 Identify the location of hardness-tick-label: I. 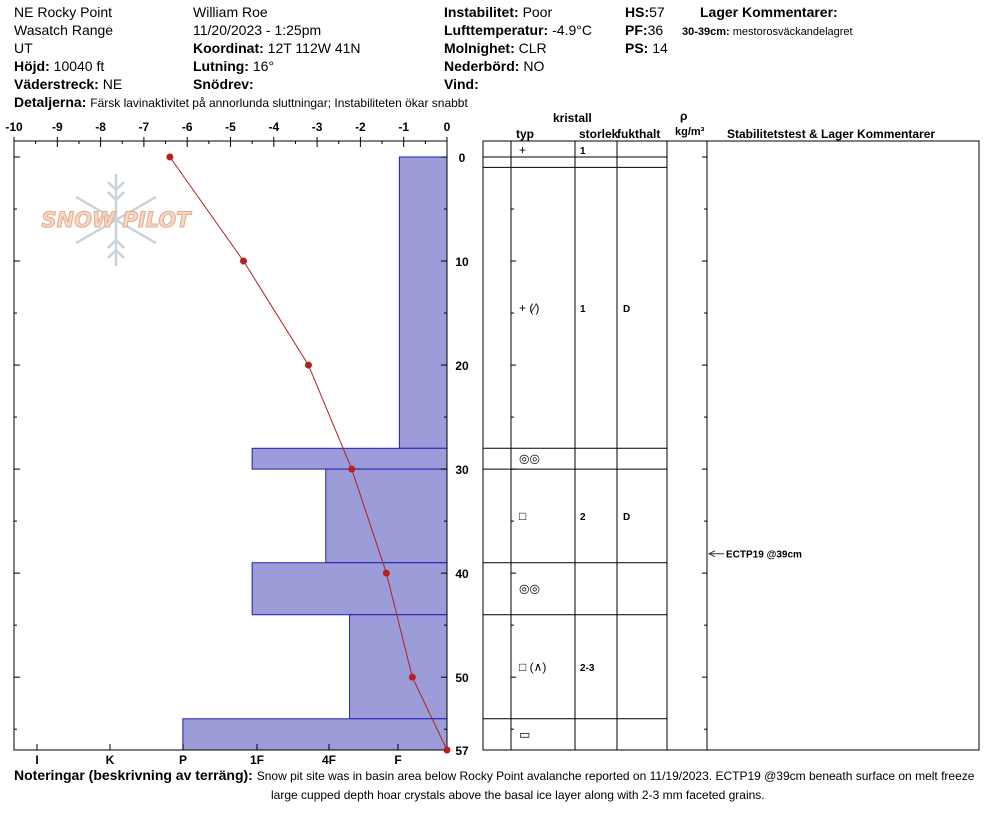
(36, 760).